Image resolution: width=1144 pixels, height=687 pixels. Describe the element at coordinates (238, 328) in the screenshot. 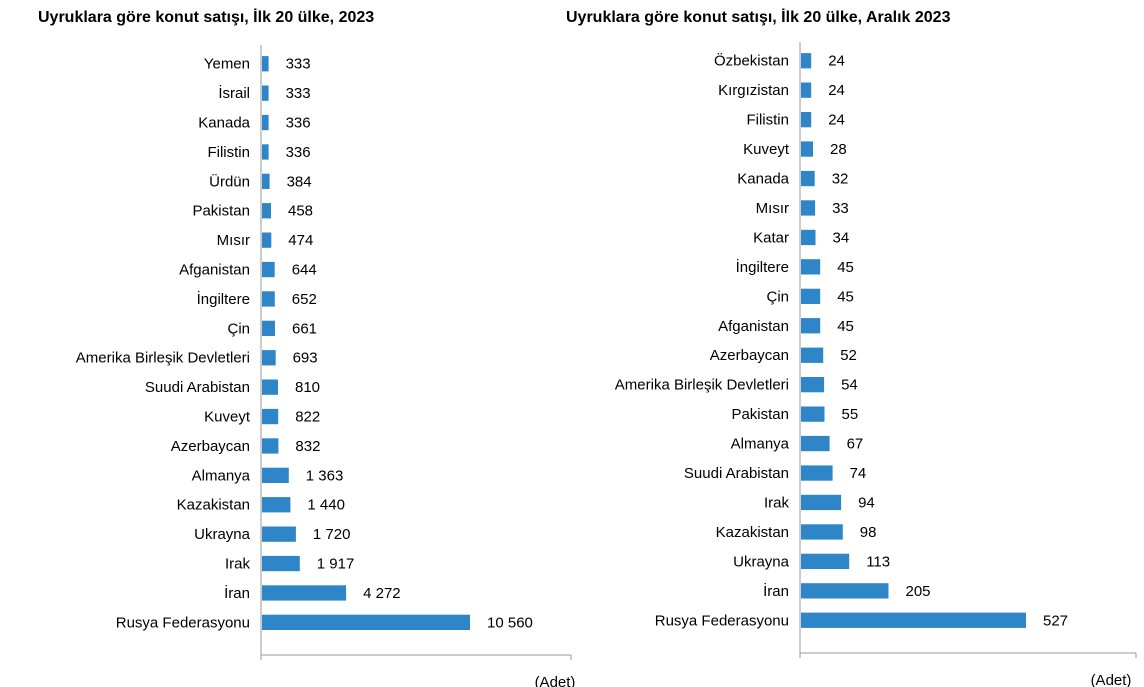

I see `category-label: Çin` at that location.